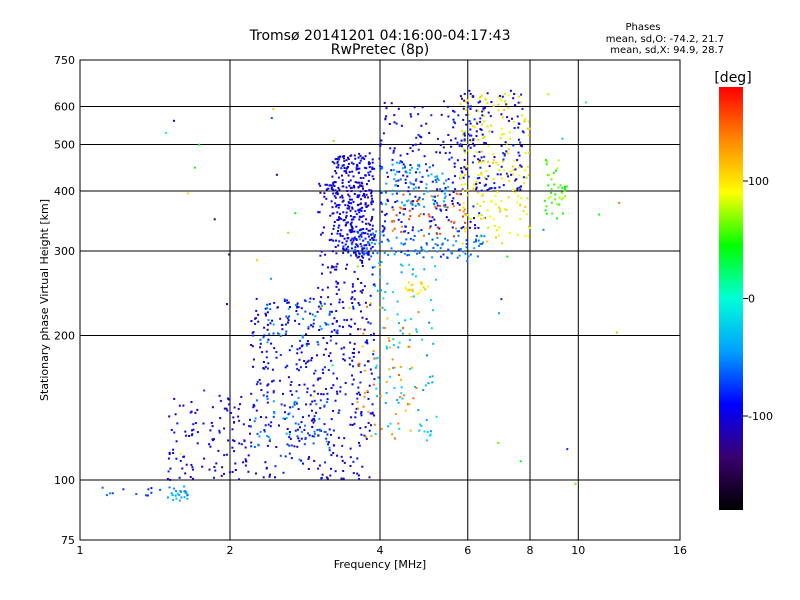 This screenshot has height=600, width=800. I want to click on x-tick-label: 4, so click(380, 550).